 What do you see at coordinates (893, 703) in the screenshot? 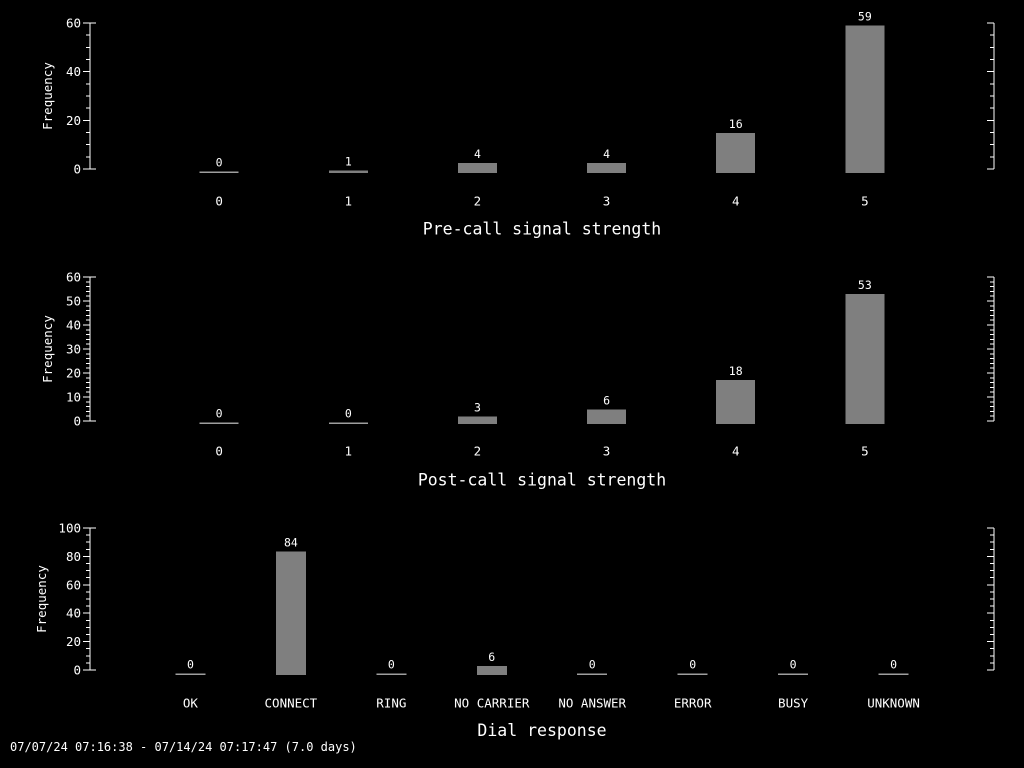
I see `category-label: UNKNOWN` at bounding box center [893, 703].